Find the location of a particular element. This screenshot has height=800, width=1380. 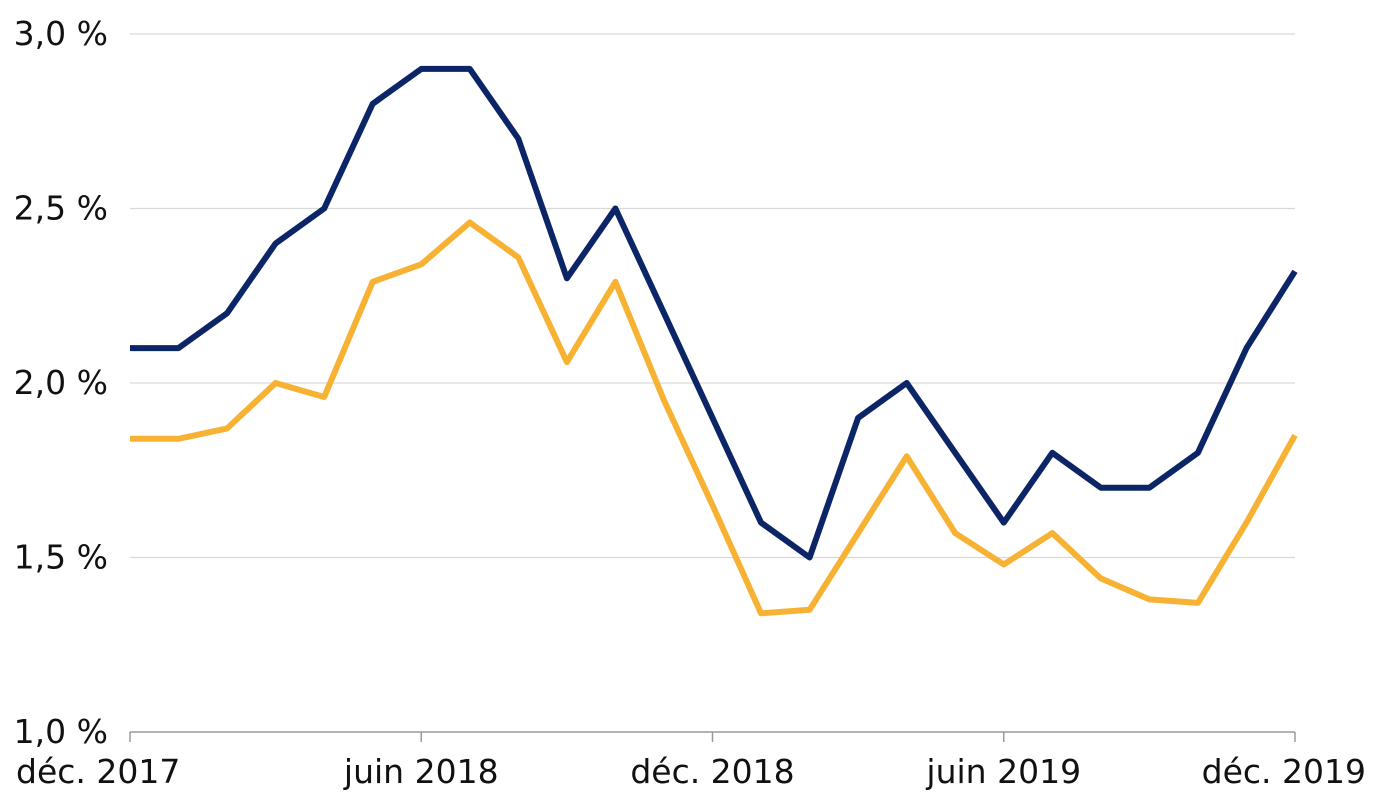

x-tick-label: juin 2018 is located at coordinates (421, 771).